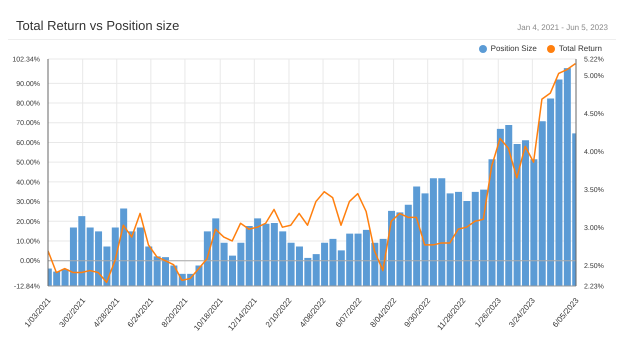 Image resolution: width=624 pixels, height=346 pixels. I want to click on chart-title: Total Return vs Position size, so click(98, 25).